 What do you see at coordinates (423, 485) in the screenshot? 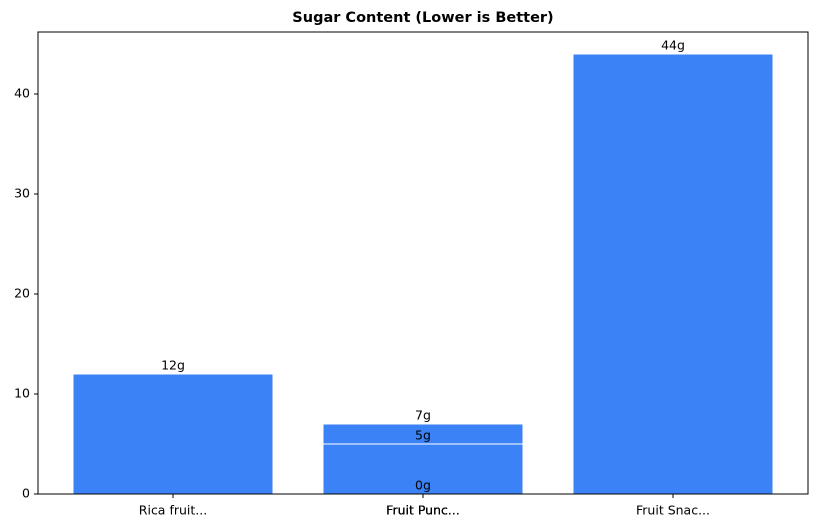
I see `value-label: 0g` at bounding box center [423, 485].